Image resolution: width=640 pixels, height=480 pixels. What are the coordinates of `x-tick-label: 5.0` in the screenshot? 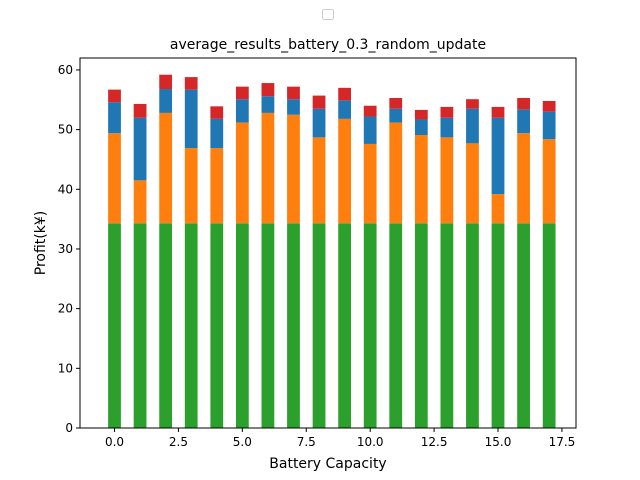 It's located at (242, 442).